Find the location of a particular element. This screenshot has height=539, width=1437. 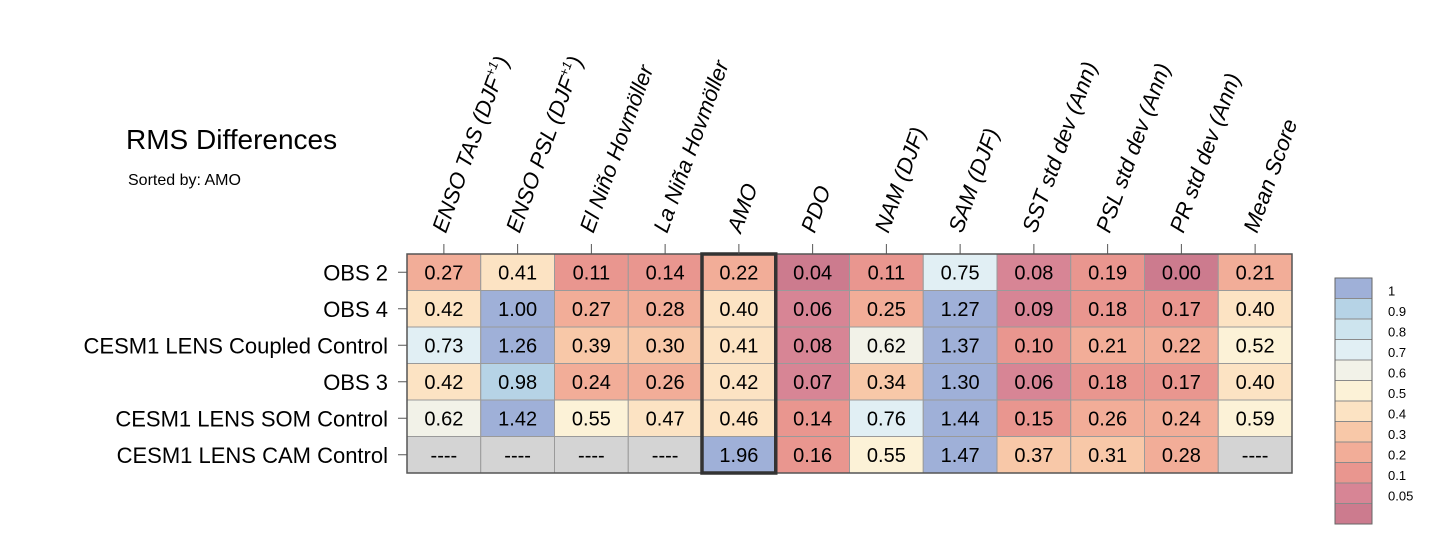

colorbar-tick-label: 0.1 is located at coordinates (1397, 475).